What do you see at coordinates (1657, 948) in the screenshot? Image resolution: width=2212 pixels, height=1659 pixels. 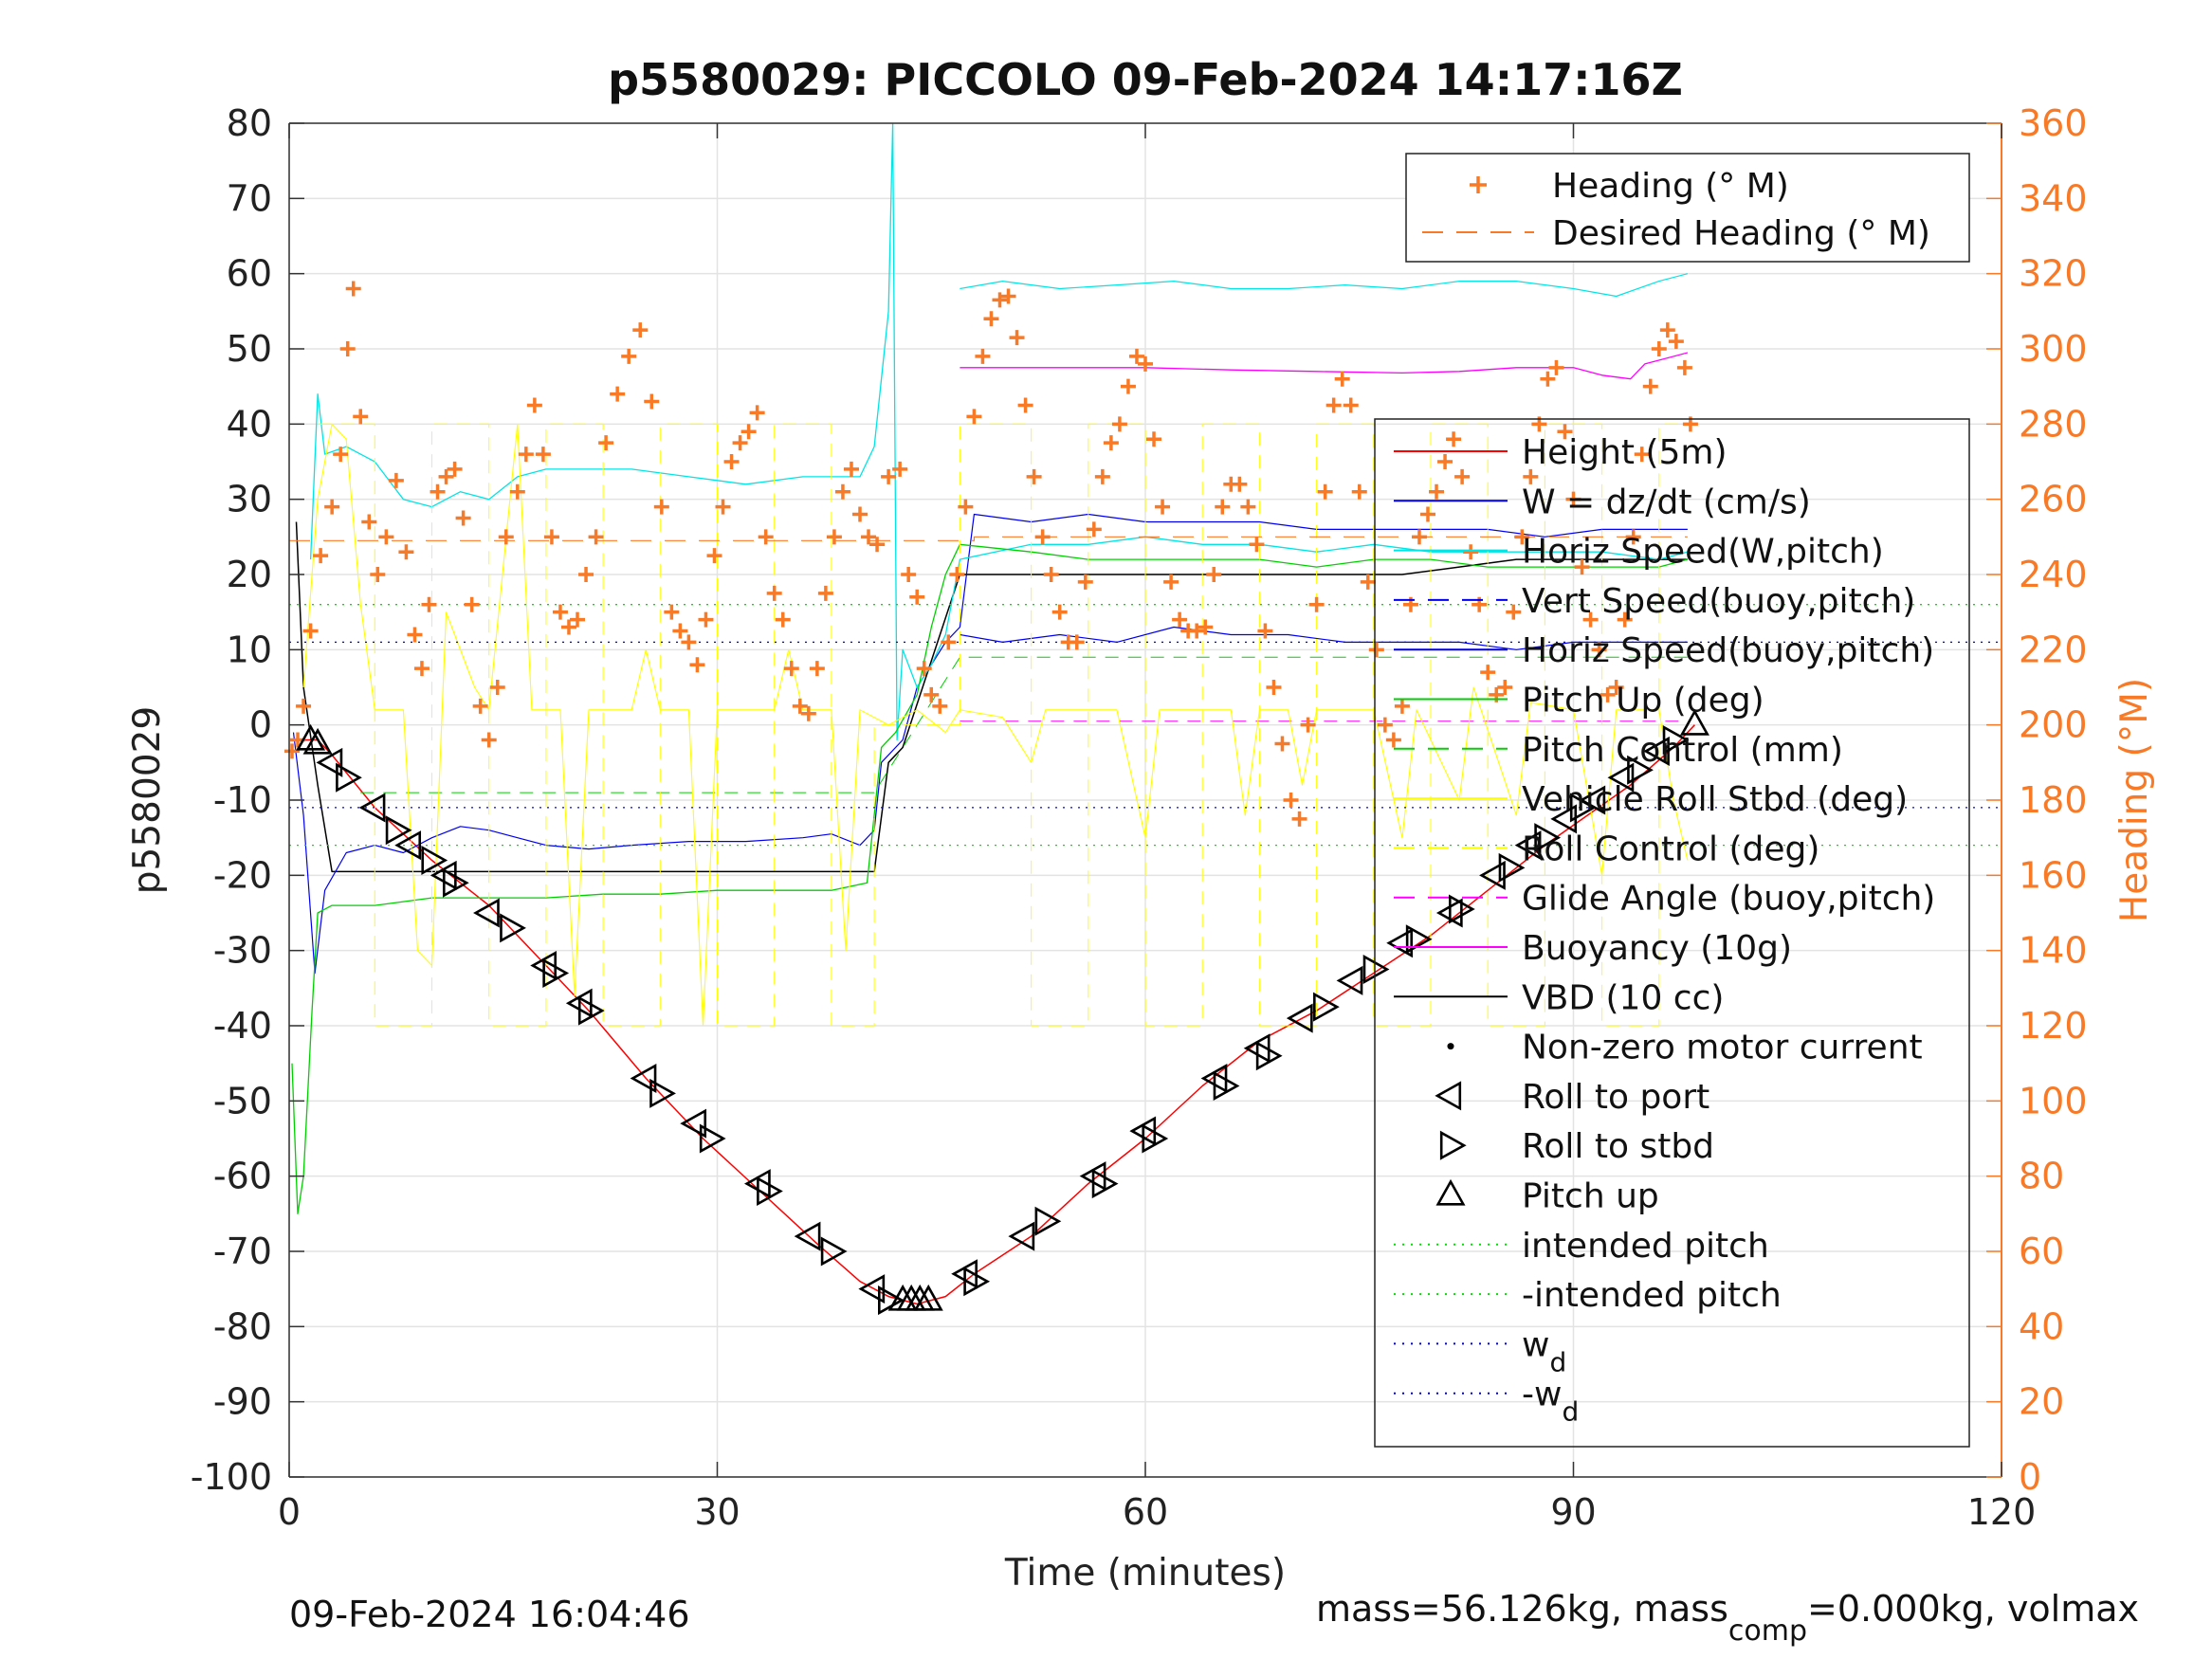 I see `legend-label: Buoyancy (10g)` at bounding box center [1657, 948].